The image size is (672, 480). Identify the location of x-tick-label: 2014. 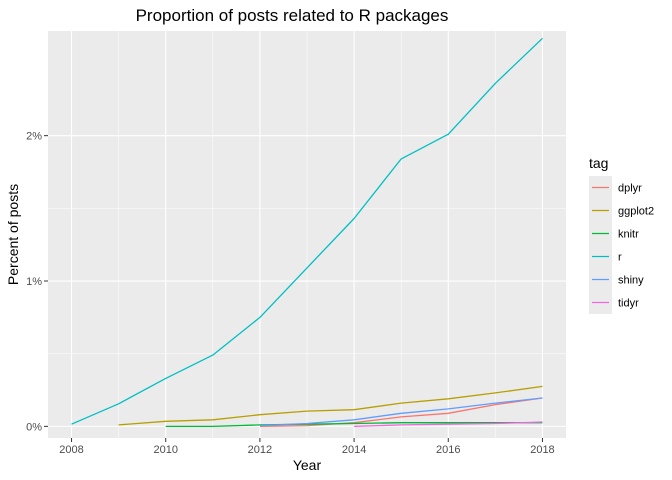
(354, 450).